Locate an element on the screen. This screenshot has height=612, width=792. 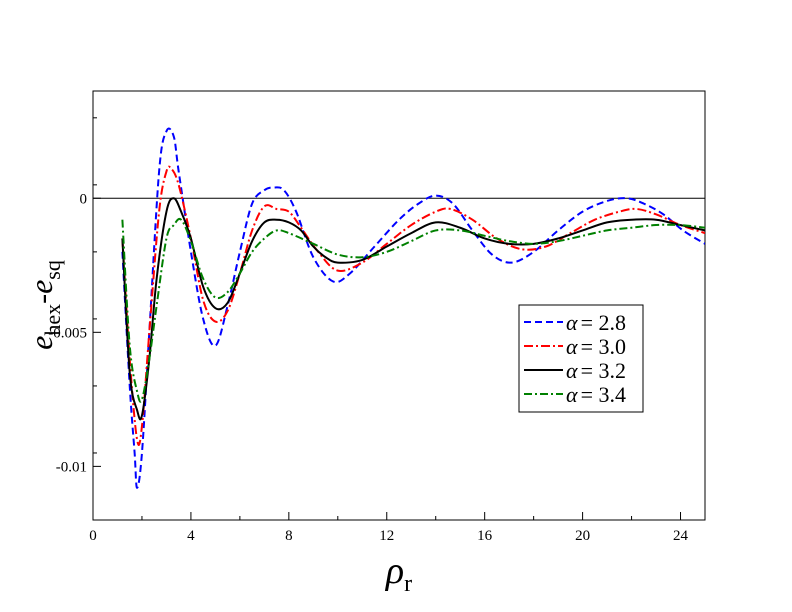
legend: α = 2.8α = 3.0α = 3.2α = 3.4 is located at coordinates (581, 358).